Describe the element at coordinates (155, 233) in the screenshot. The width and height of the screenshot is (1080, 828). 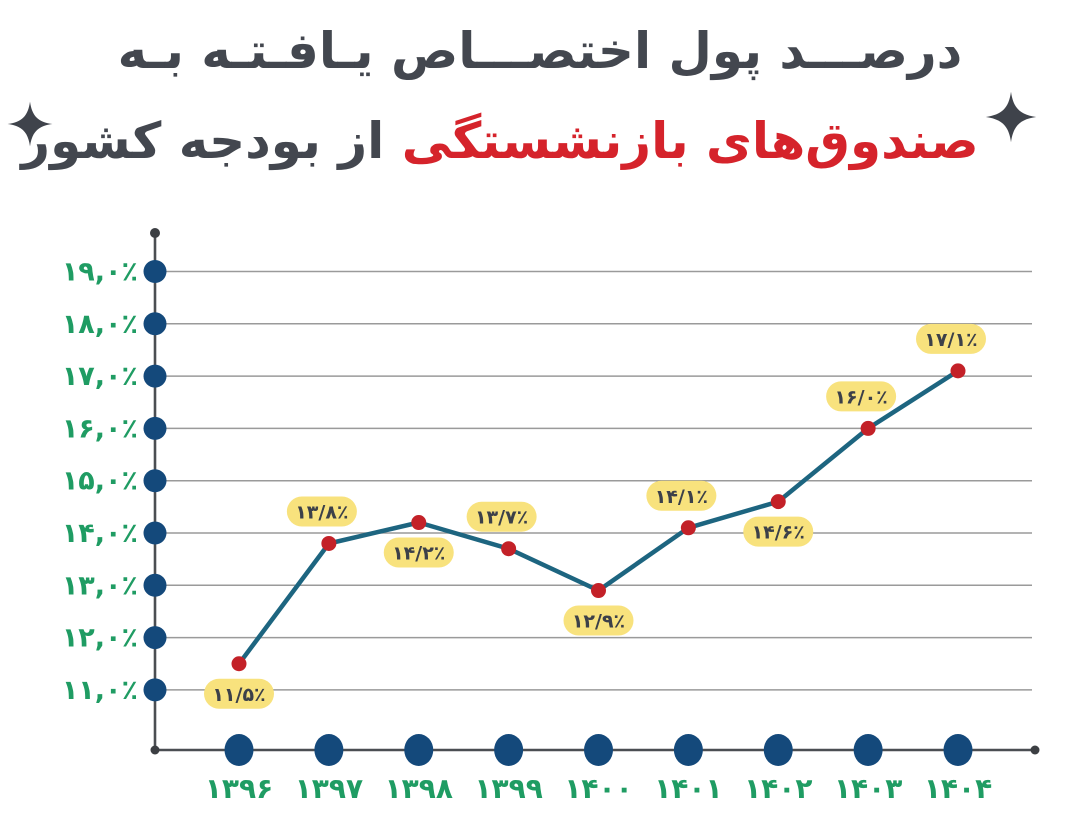
I see `y-axis-top-dot` at that location.